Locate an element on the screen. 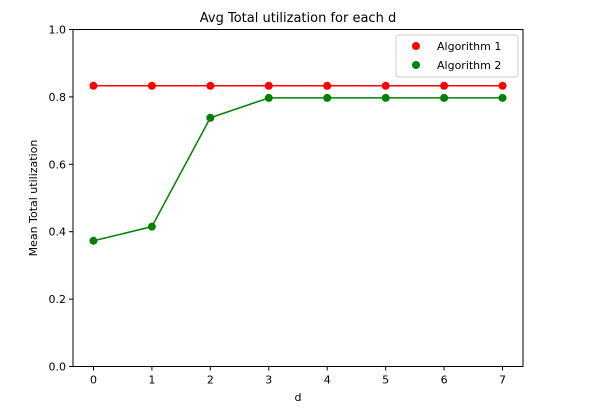  y-axis: 0.0 0.2 0.4 0.6 0.8 1.0 is located at coordinates (61, 199).